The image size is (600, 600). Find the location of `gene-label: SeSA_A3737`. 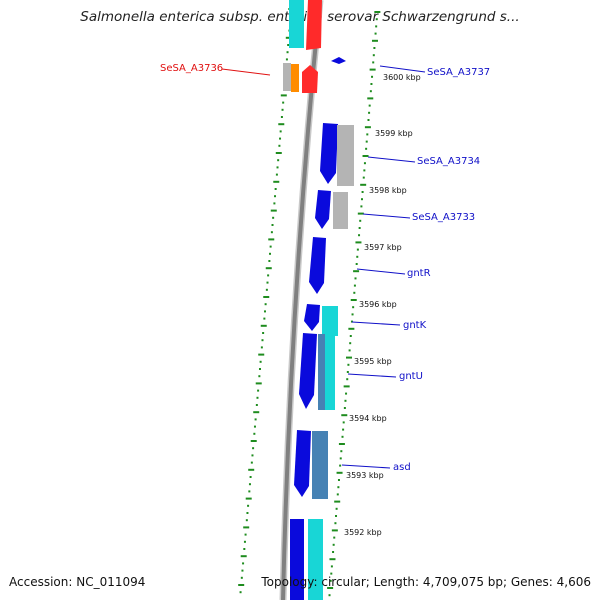

gene-label: SeSA_A3737 is located at coordinates (458, 72).